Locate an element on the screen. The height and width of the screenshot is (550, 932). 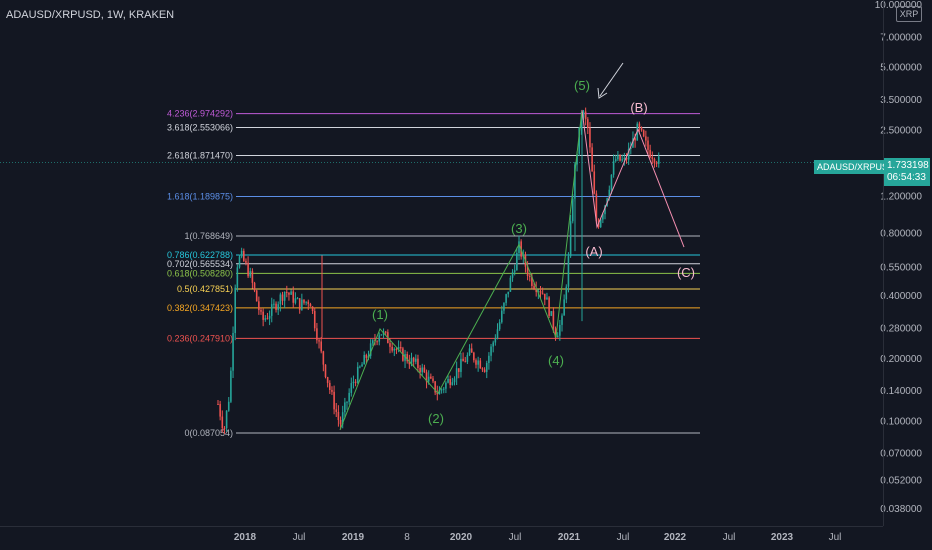
time-tick-1: Jul is located at coordinates (299, 537).